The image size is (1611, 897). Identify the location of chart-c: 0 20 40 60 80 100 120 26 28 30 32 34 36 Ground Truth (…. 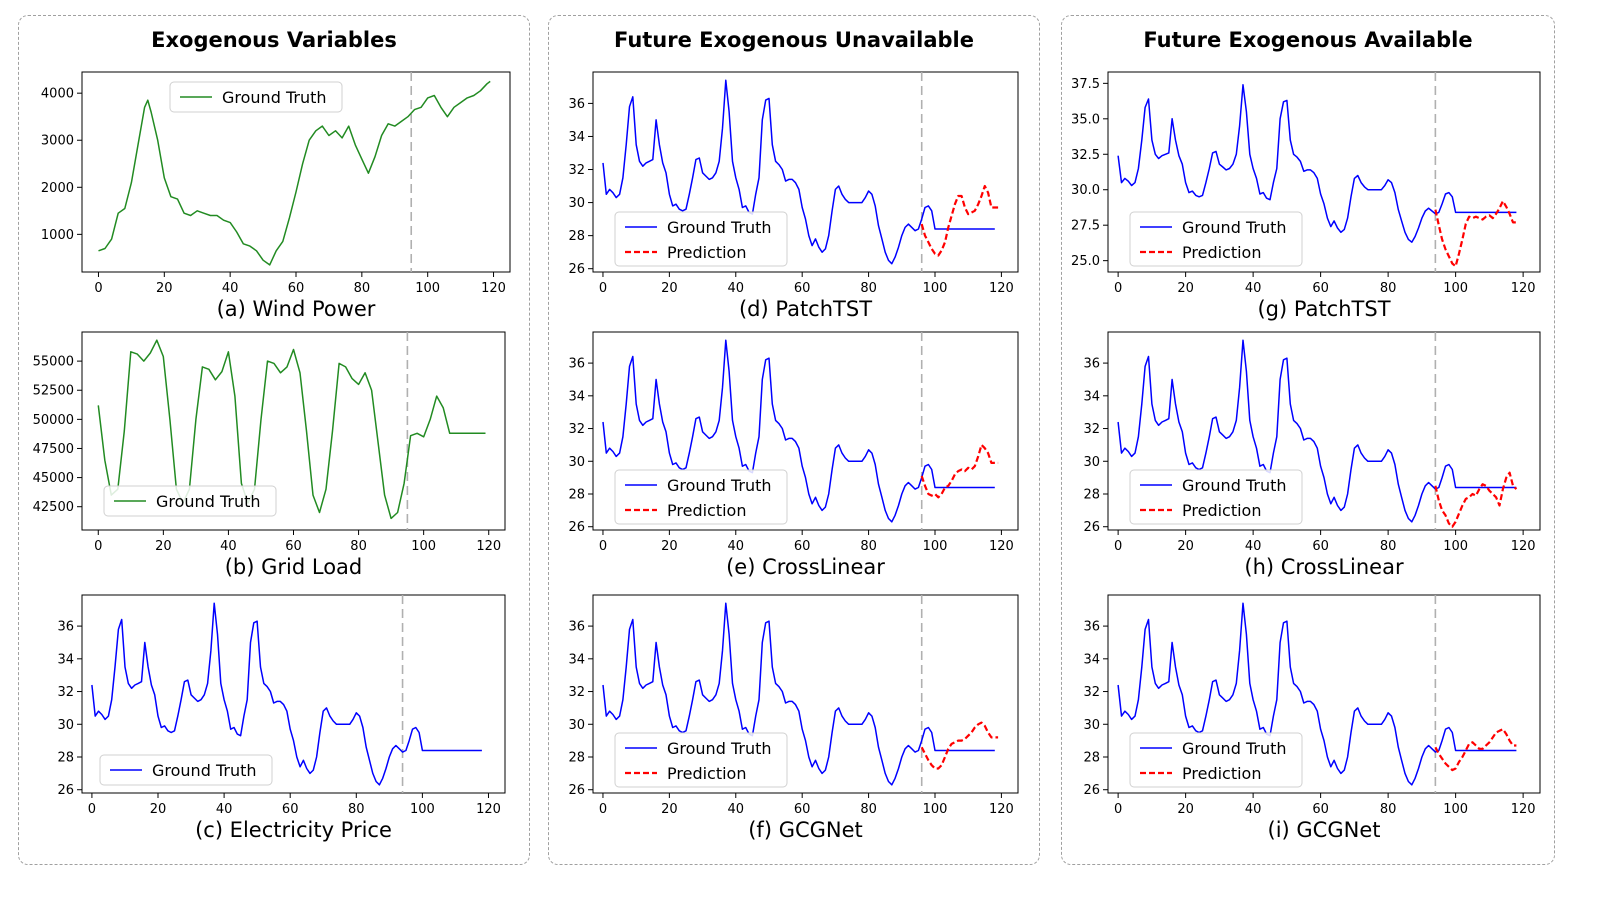
(281, 718).